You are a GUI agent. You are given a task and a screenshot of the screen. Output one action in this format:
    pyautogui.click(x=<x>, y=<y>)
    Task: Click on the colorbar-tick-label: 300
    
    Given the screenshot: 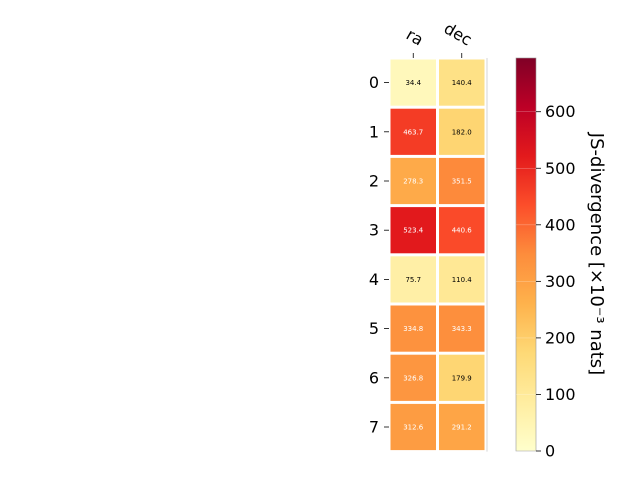 What is the action you would take?
    pyautogui.click(x=560, y=281)
    